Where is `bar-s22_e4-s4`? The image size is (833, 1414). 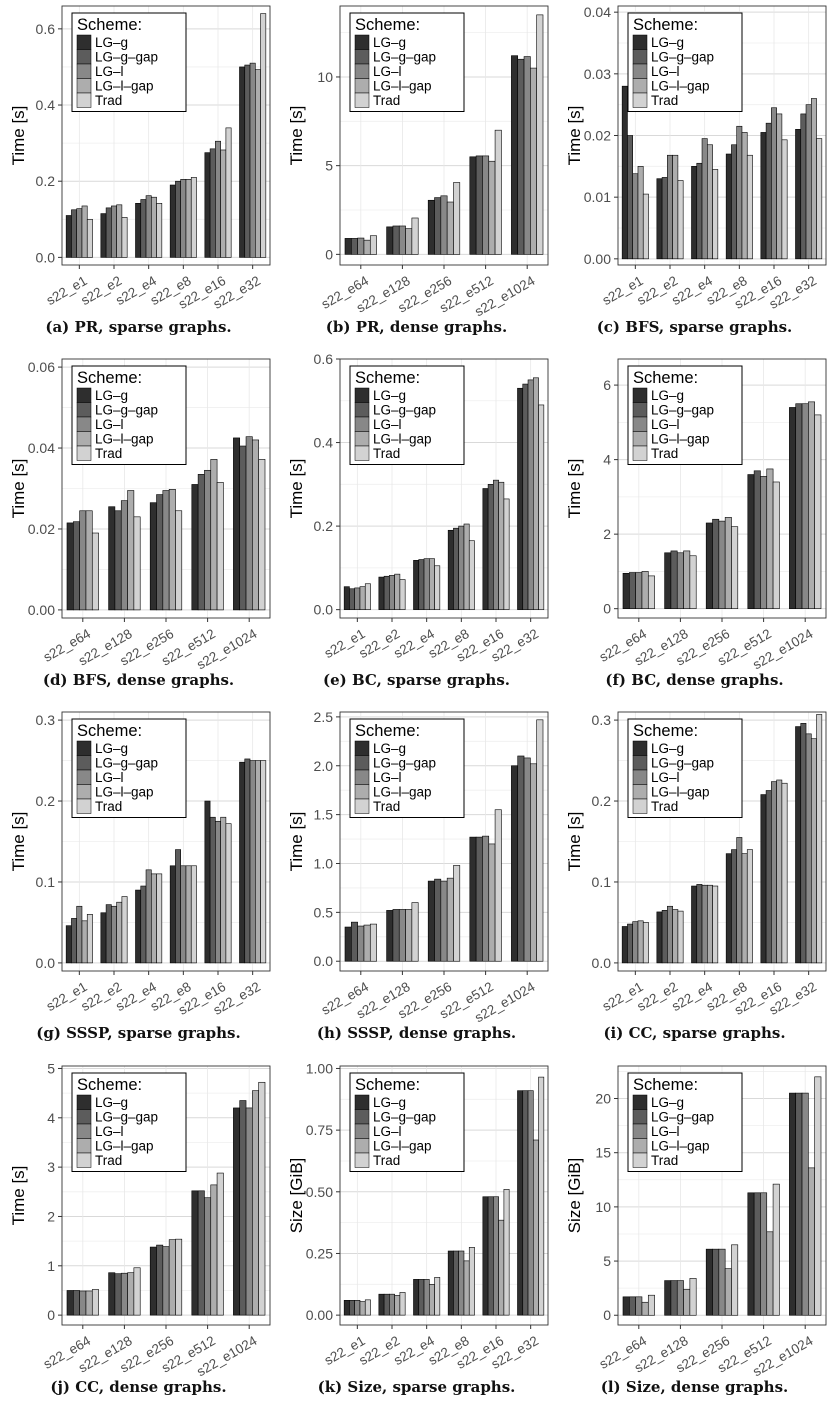 bar-s22_e4-s4 is located at coordinates (437, 1296).